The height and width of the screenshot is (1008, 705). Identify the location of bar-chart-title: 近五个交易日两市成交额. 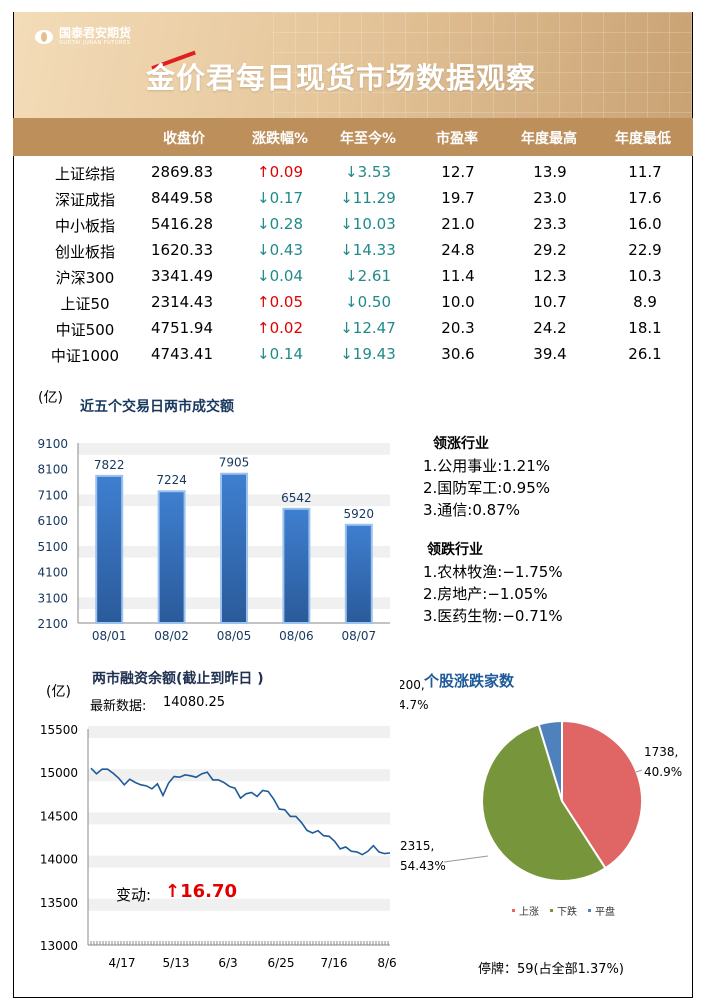
(157, 407).